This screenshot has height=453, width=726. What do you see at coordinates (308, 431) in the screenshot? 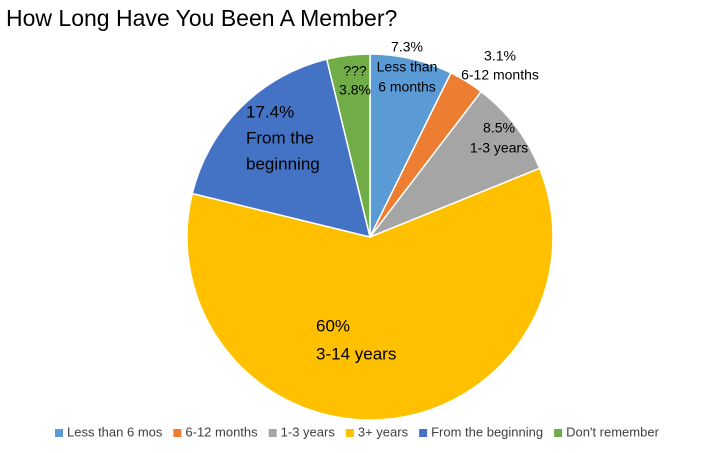
I see `legend-label: 1-3 years` at bounding box center [308, 431].